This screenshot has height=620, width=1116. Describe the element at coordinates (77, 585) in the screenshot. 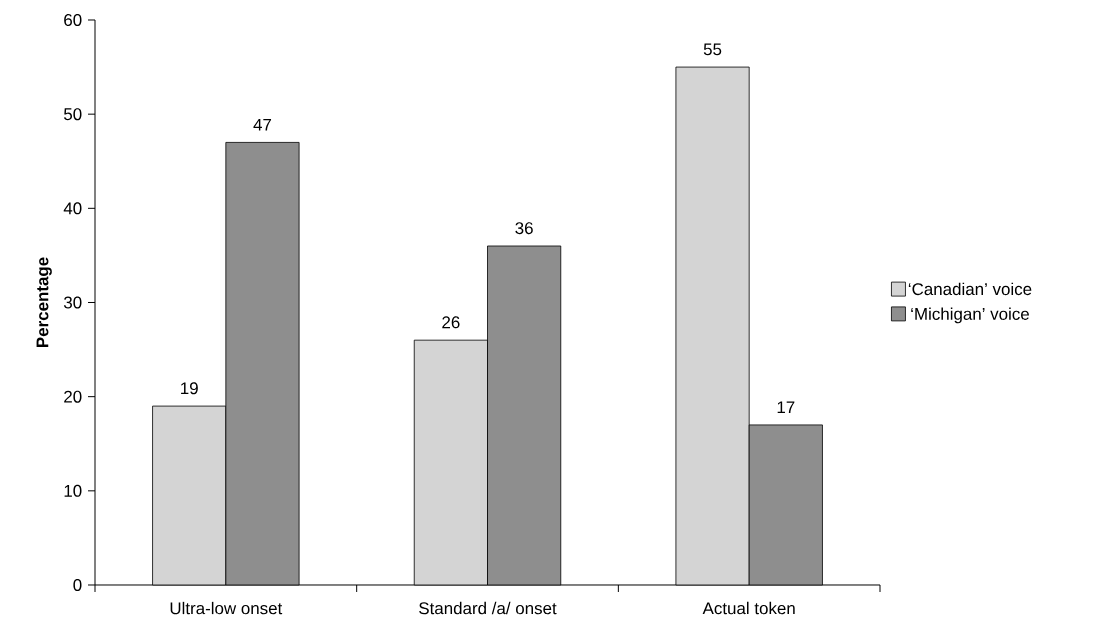

I see `y-tick-label: 0` at that location.